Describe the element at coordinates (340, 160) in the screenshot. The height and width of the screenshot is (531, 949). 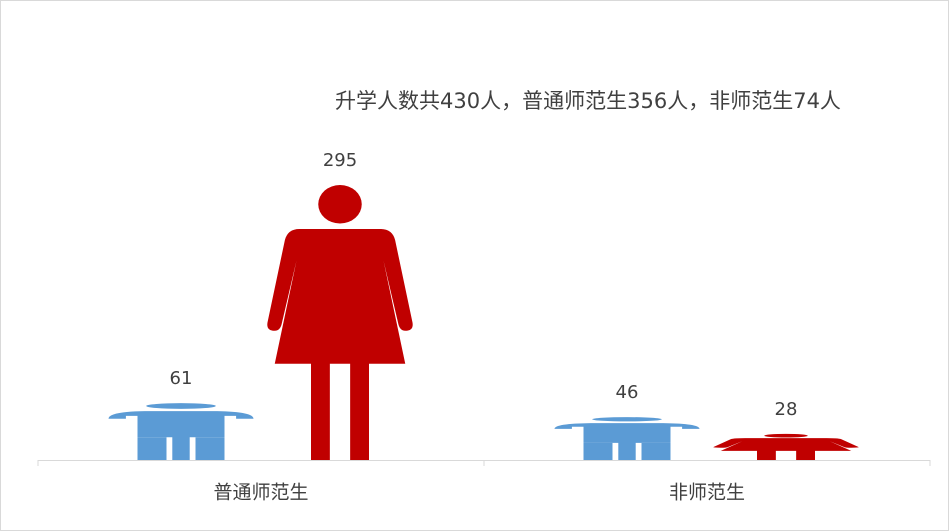
I see `data-label: 295` at that location.